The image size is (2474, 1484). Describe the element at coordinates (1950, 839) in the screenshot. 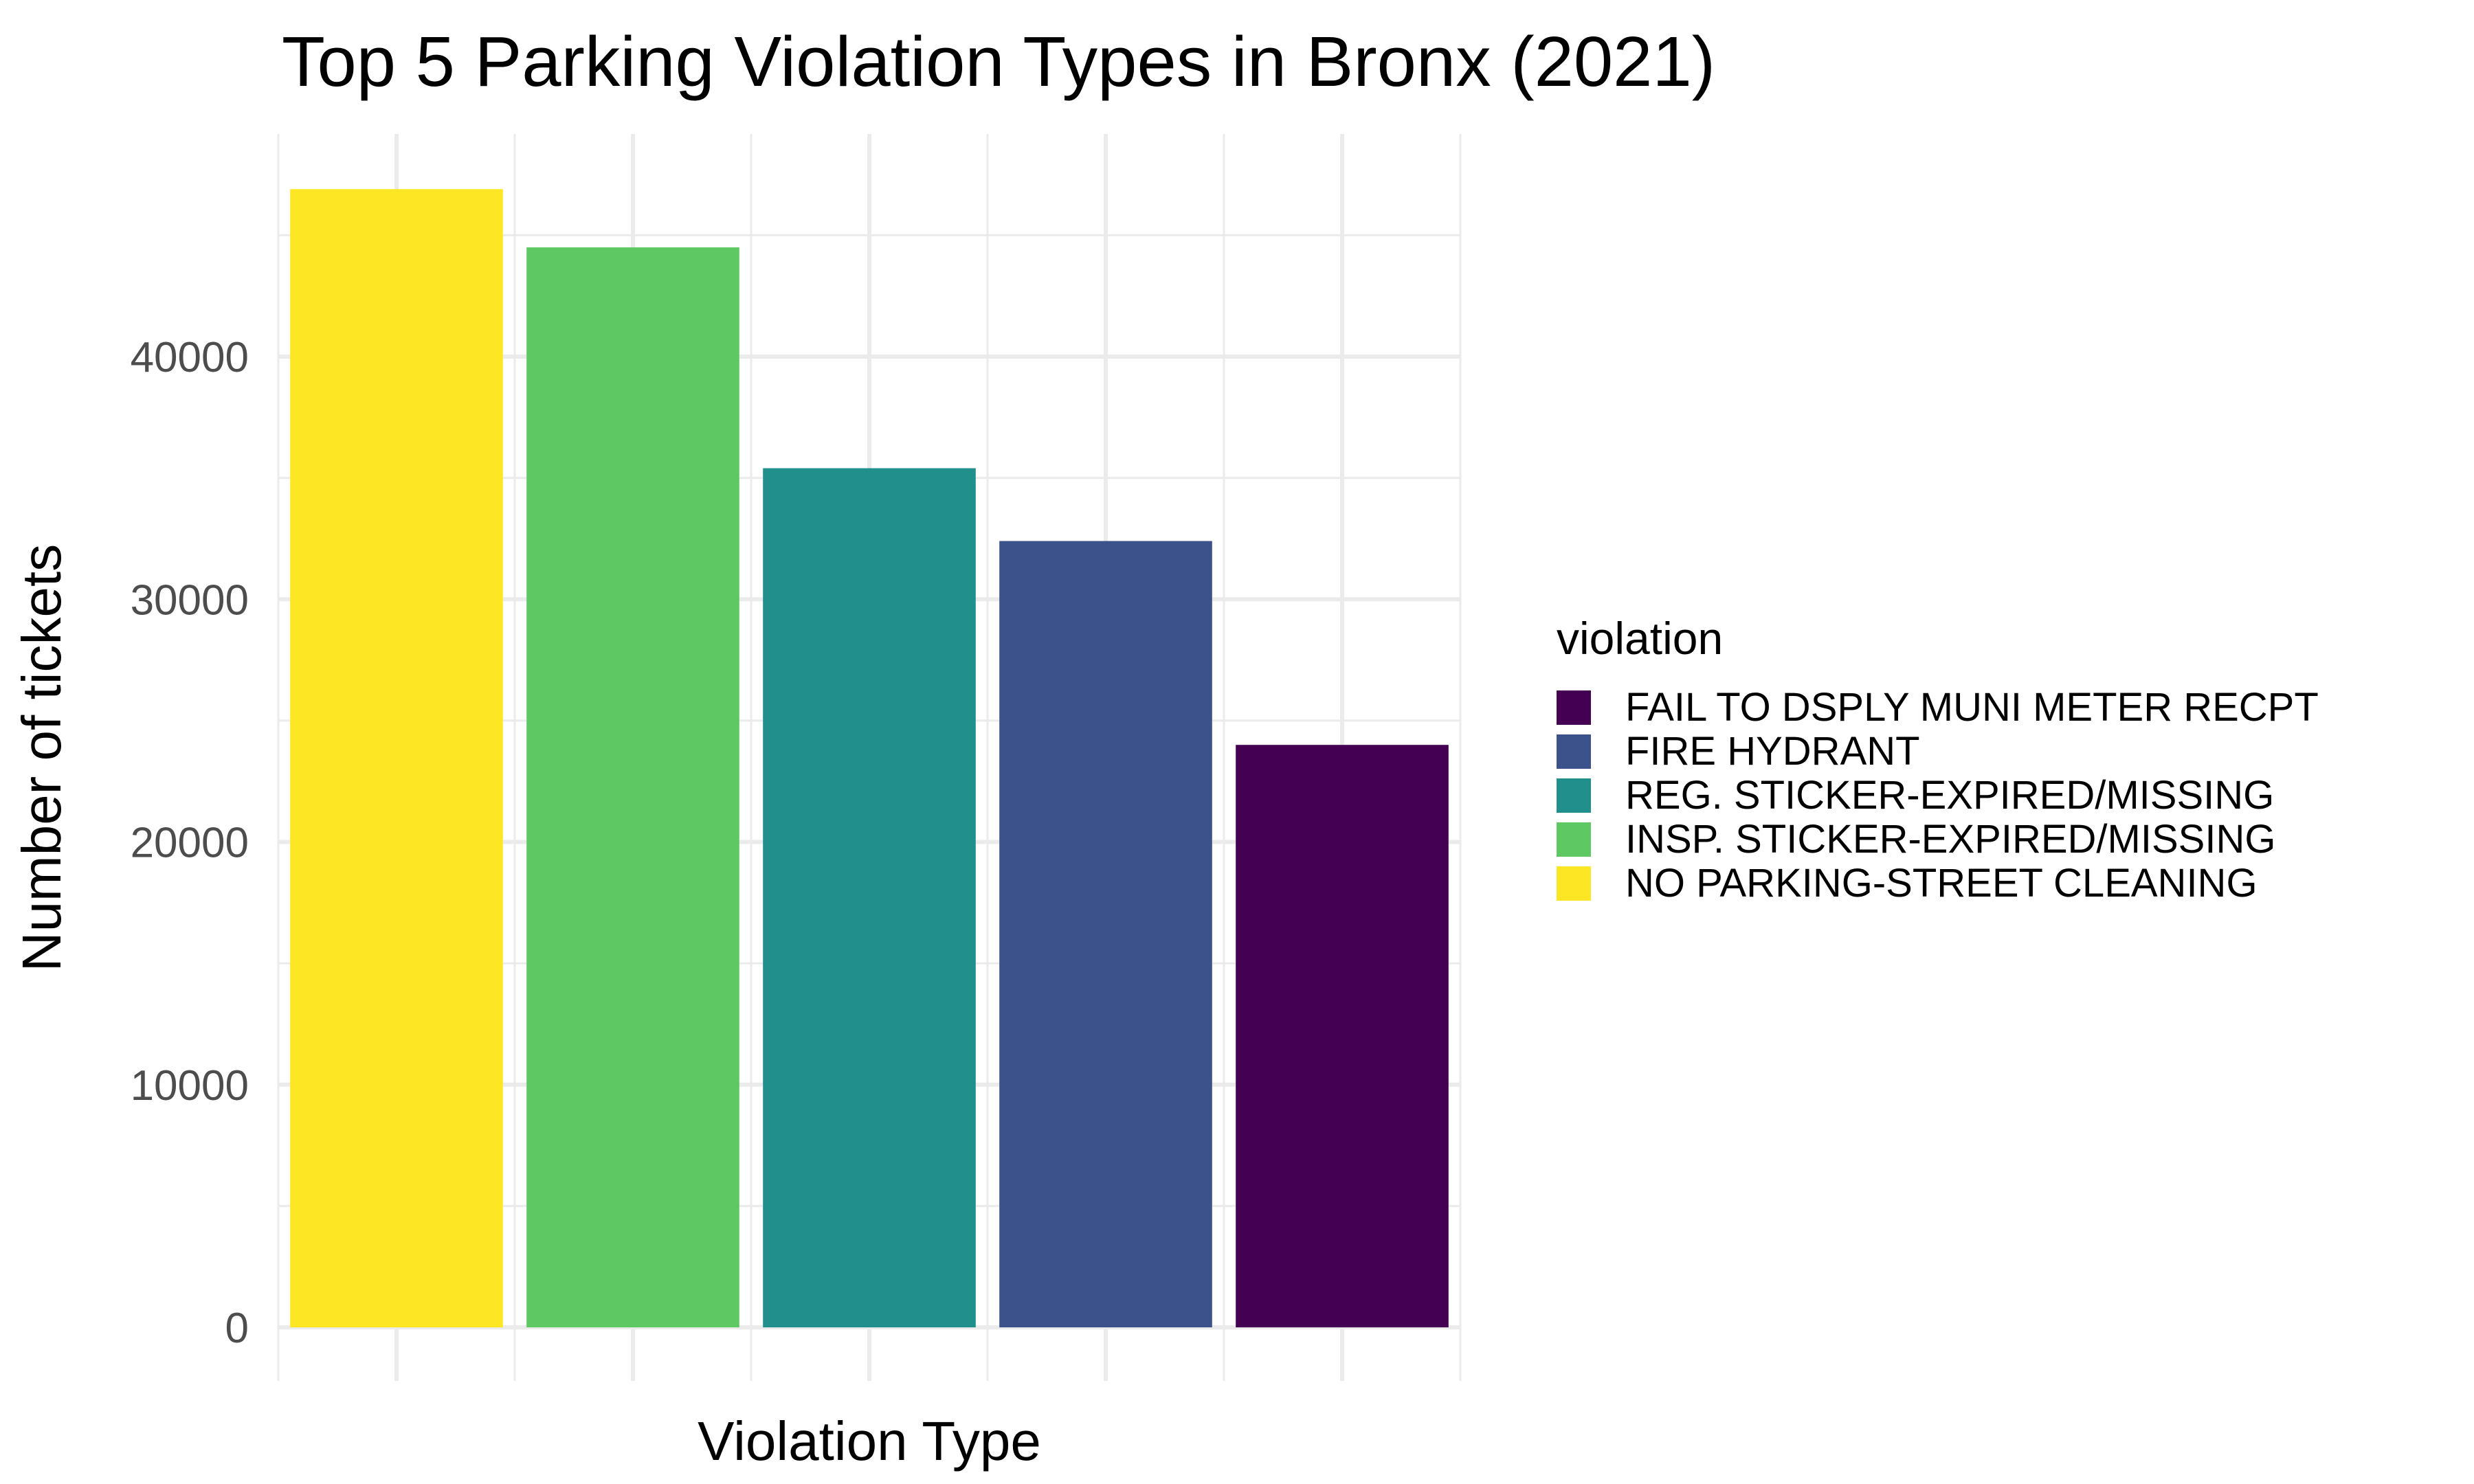

I see `legend-label: INSP. STICKER-EXPIRED/MISSING` at that location.